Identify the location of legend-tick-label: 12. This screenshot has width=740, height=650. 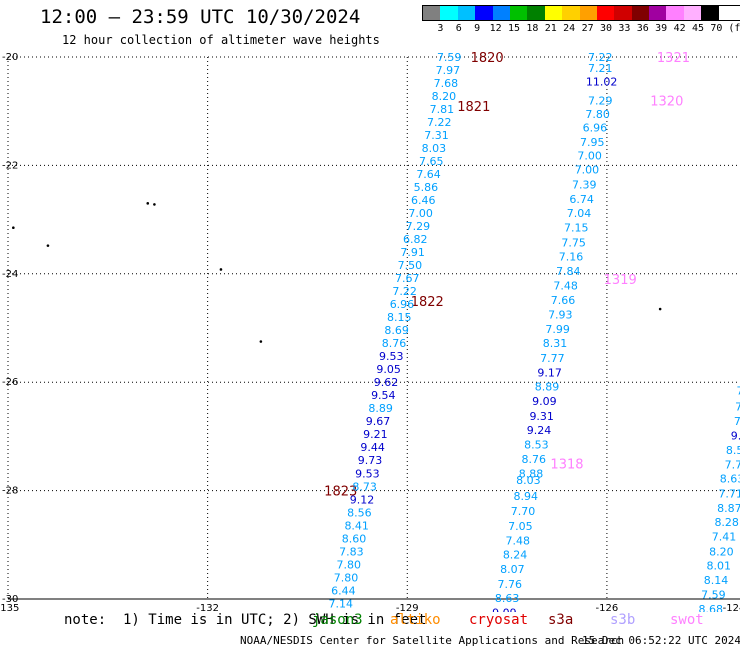
(495, 28).